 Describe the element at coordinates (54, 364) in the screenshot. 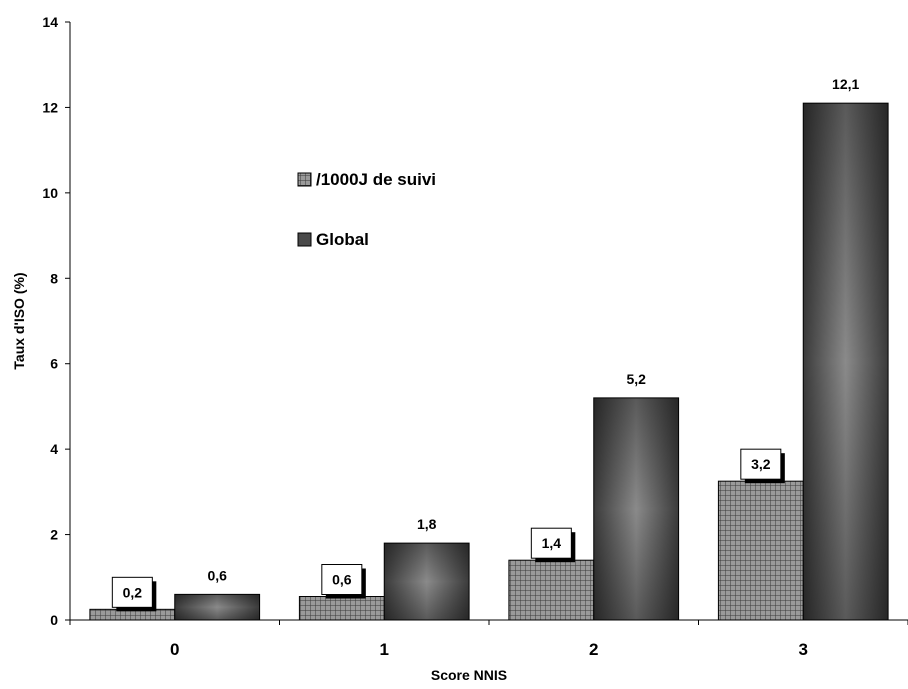

I see `y-tick-label: 6` at that location.